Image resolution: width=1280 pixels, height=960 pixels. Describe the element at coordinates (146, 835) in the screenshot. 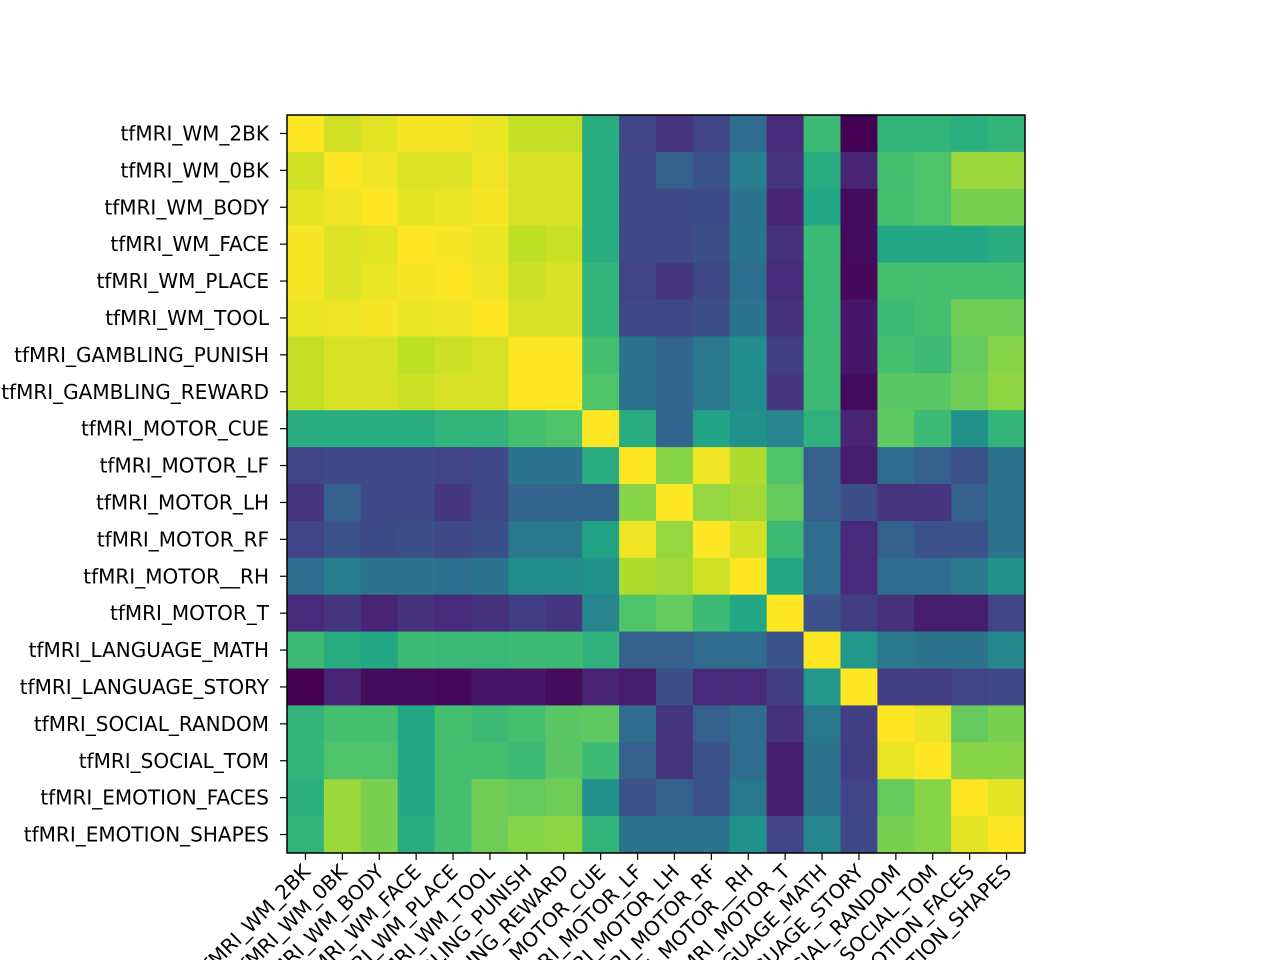

I see `y-tick-label: tfMRI_EMOTION_SHAPES` at that location.